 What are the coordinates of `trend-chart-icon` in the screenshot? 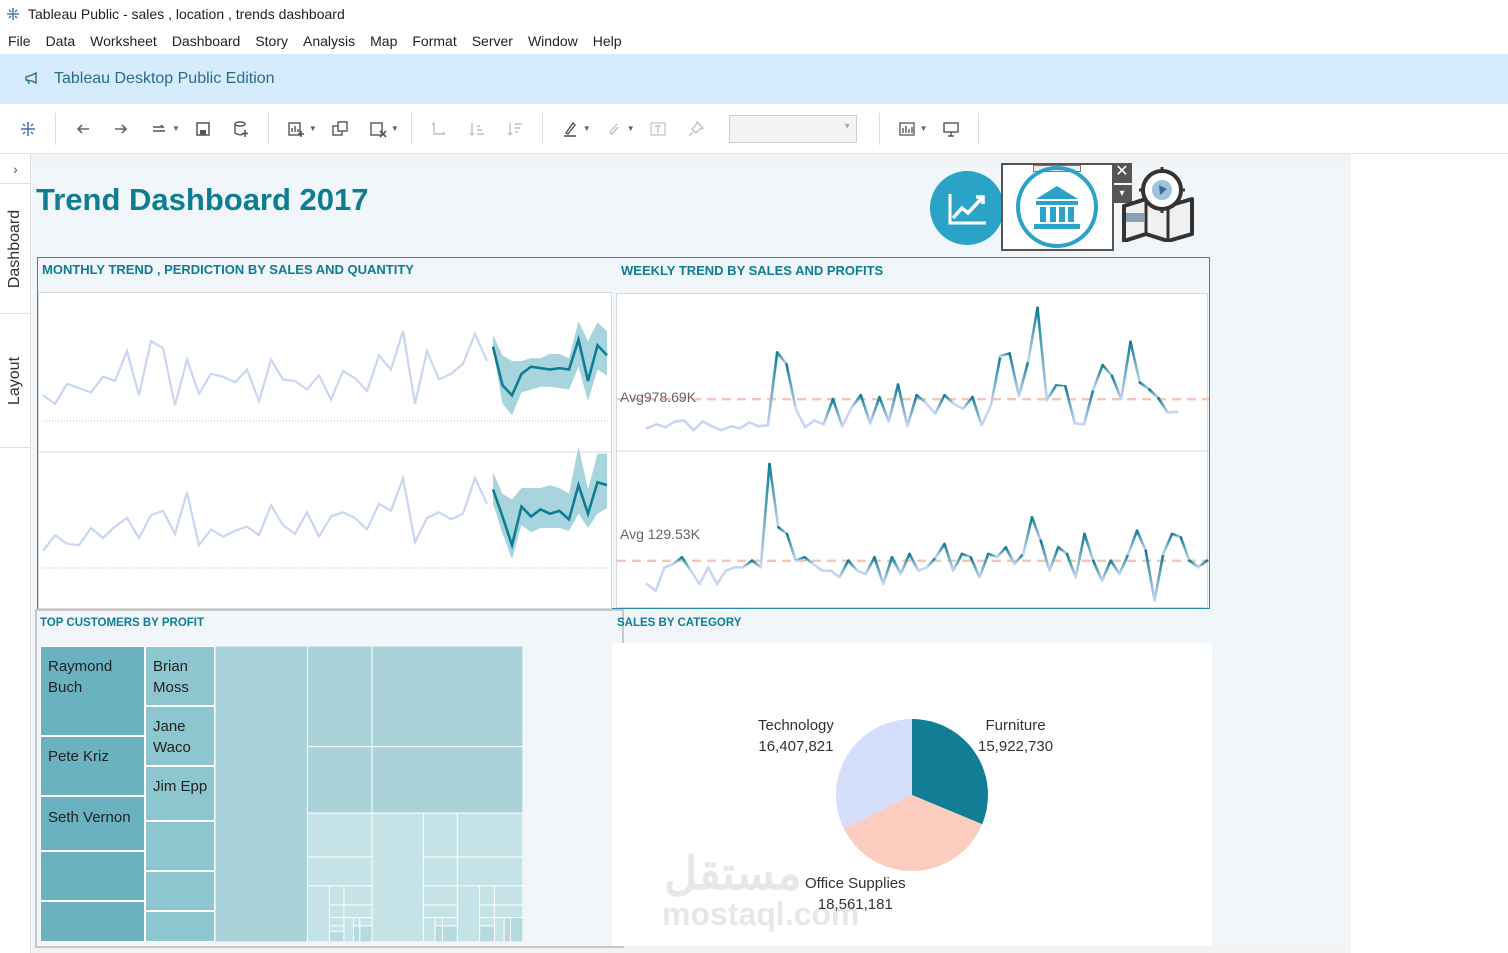 It's located at (967, 208).